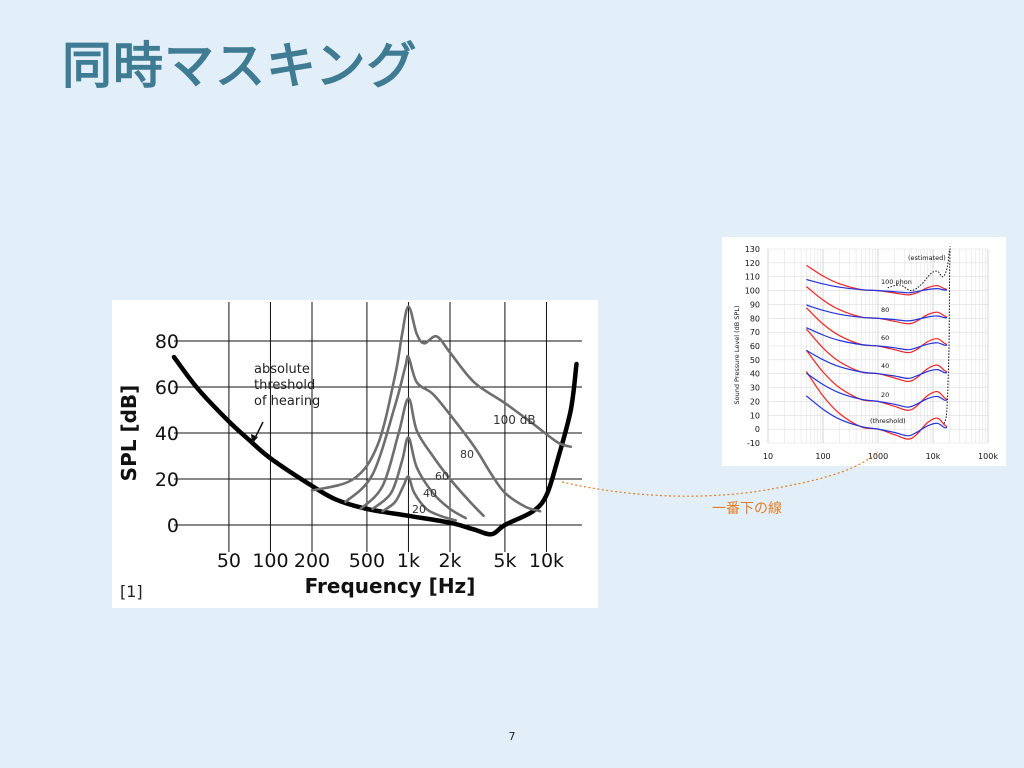 The width and height of the screenshot is (1024, 768). What do you see at coordinates (755, 360) in the screenshot?
I see `y-tick-label: 50` at bounding box center [755, 360].